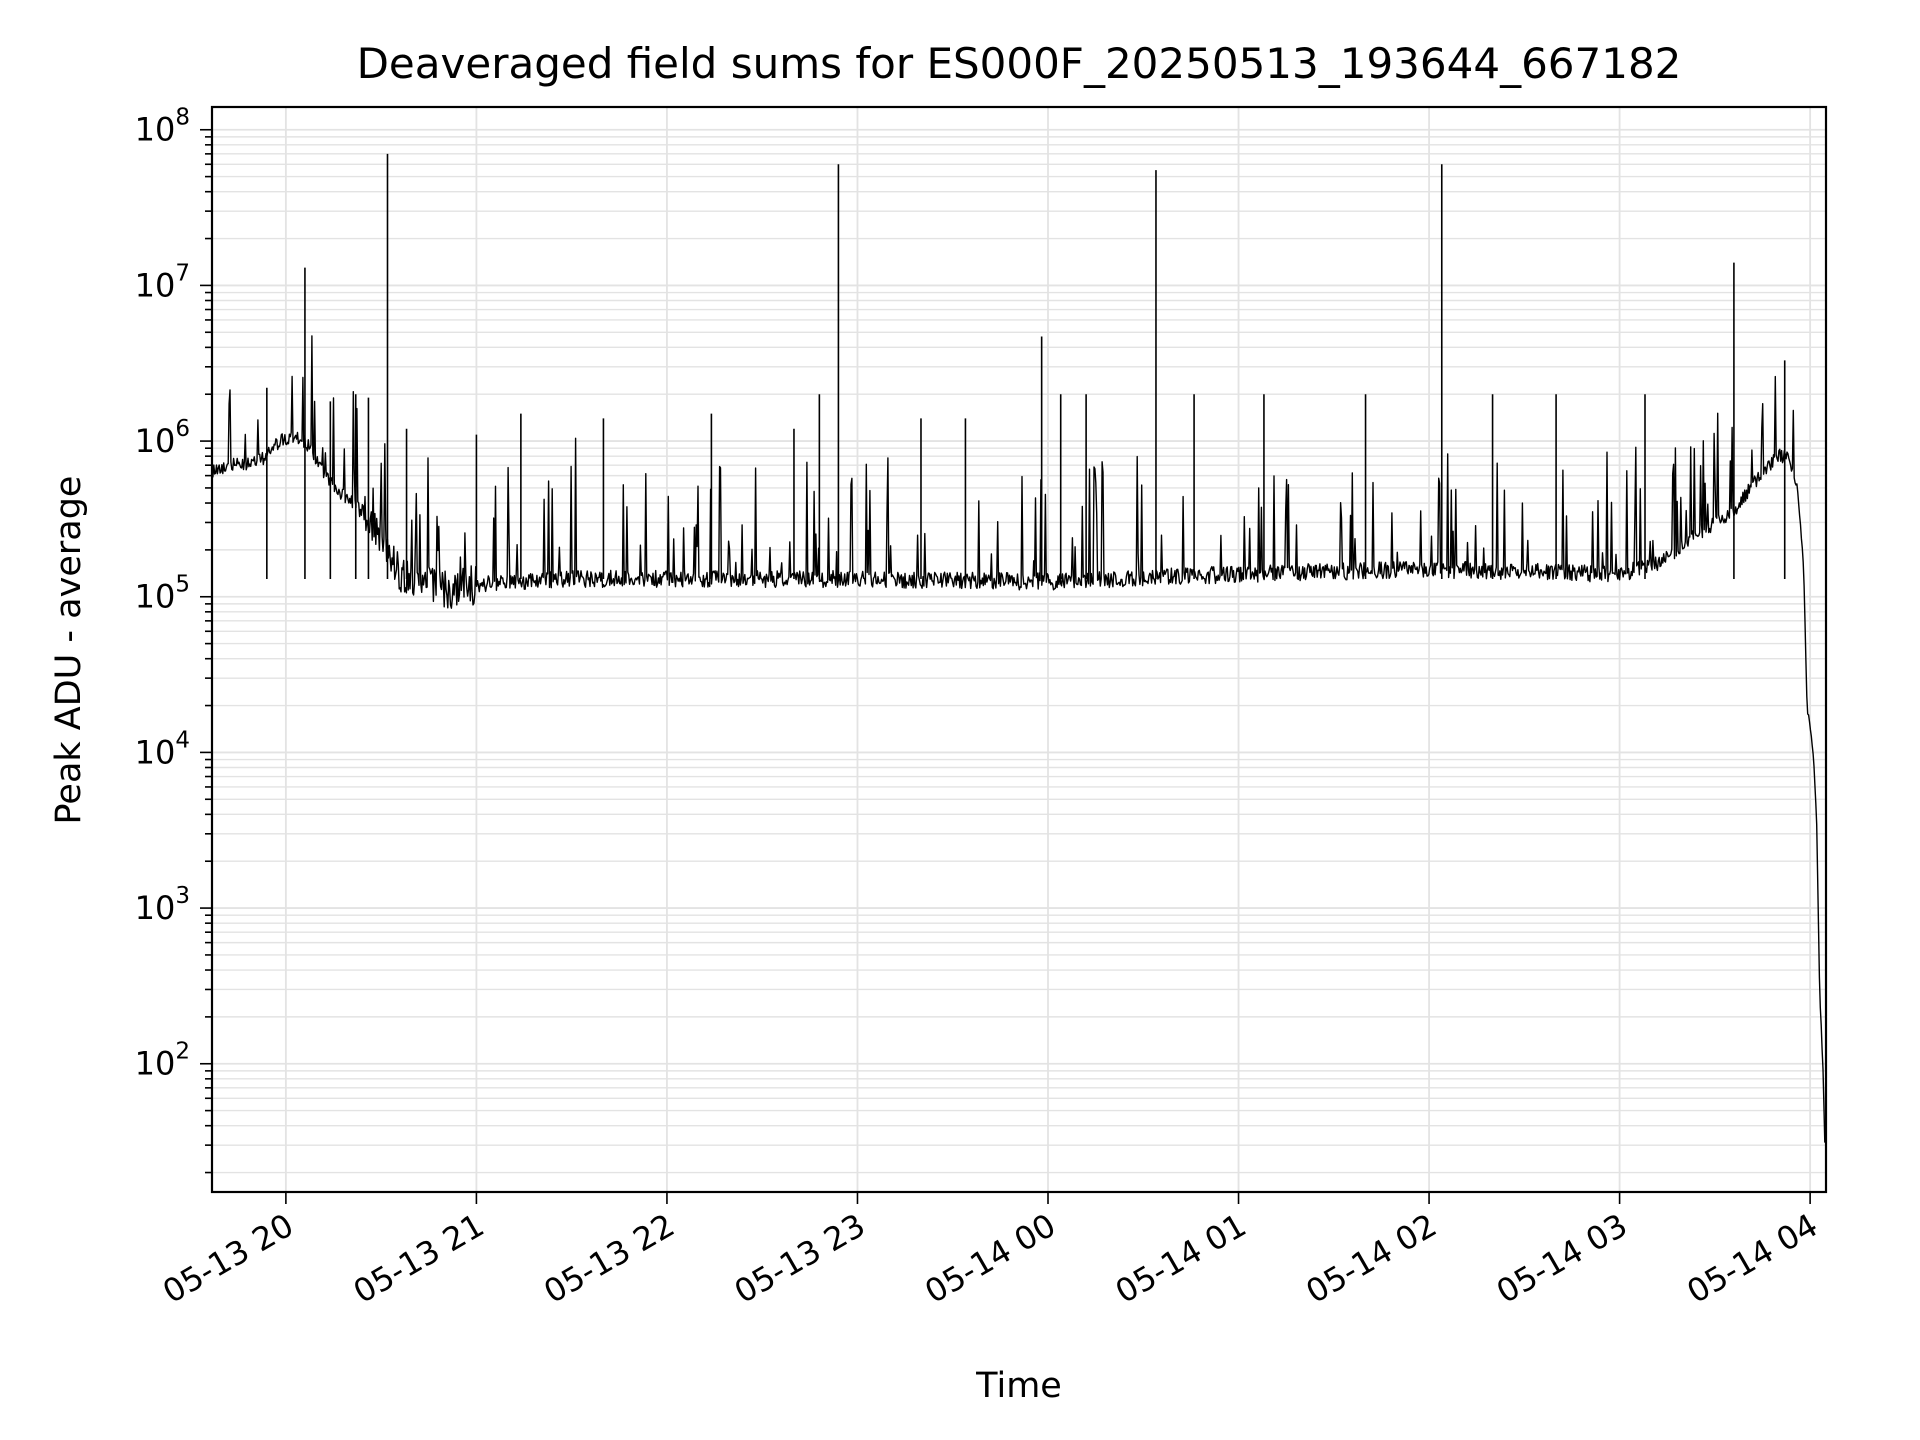 The height and width of the screenshot is (1440, 1920). What do you see at coordinates (182, 1052) in the screenshot?
I see `y-tick-exponent: 2` at bounding box center [182, 1052].